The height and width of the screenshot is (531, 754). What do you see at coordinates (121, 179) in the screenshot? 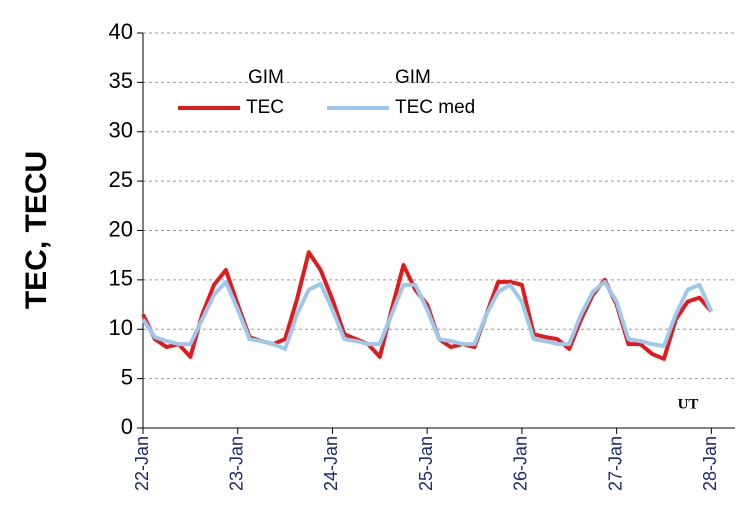
I see `y-tick-label: 25` at bounding box center [121, 179].